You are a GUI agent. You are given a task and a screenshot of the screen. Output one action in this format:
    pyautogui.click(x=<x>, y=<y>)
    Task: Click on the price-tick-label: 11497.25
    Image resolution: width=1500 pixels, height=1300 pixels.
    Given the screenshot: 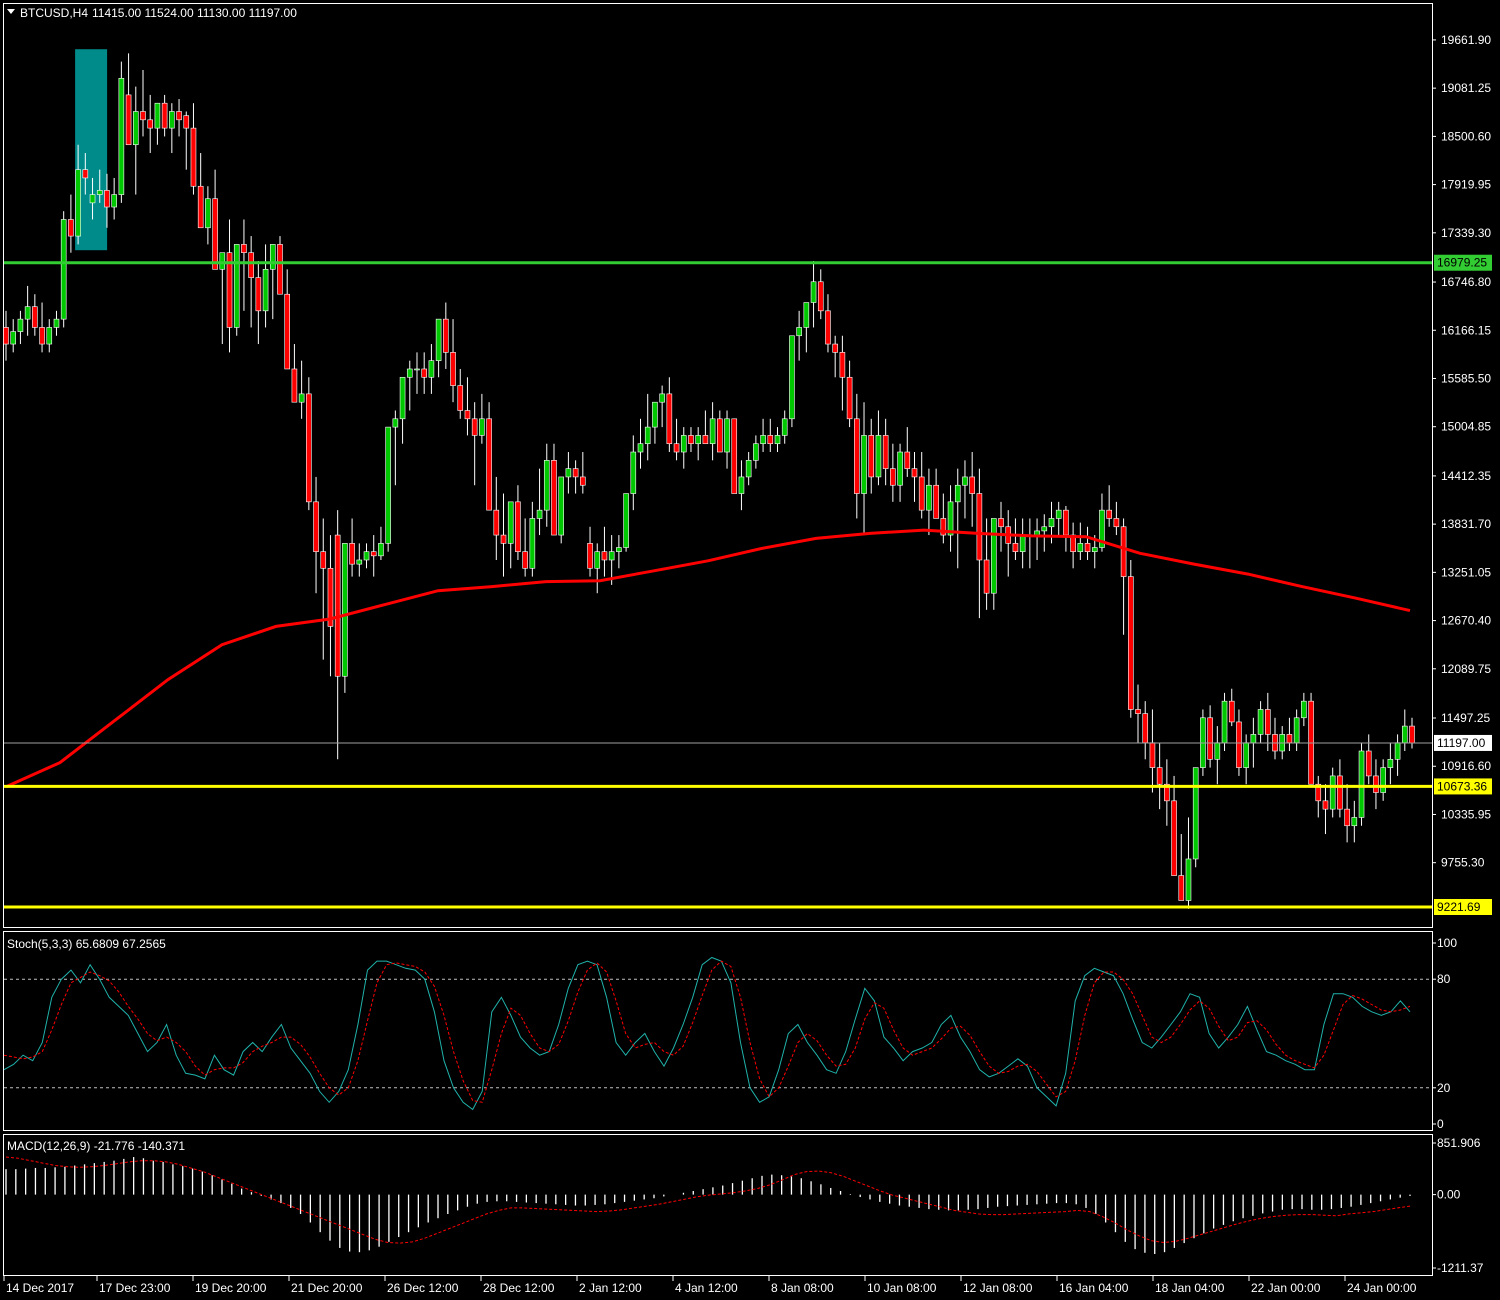 What is the action you would take?
    pyautogui.click(x=1465, y=718)
    